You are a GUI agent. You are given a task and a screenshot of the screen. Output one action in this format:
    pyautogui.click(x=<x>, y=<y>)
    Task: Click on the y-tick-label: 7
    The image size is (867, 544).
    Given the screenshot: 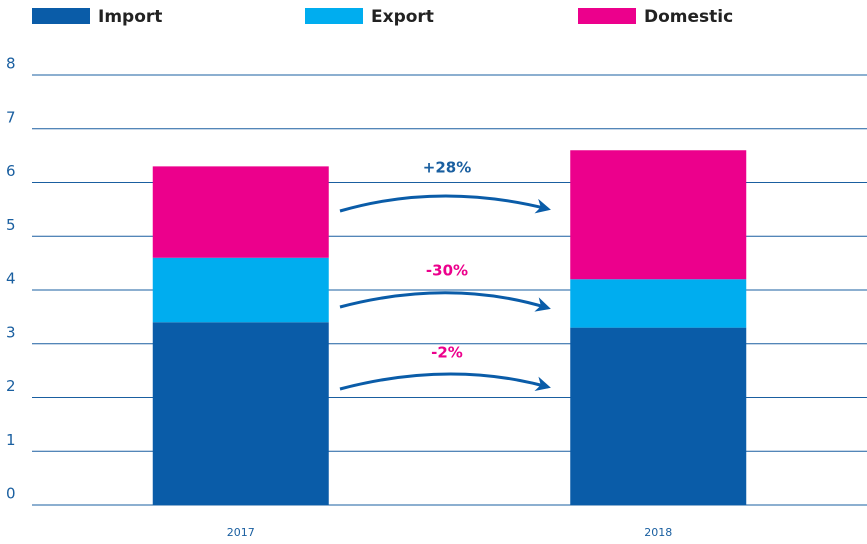 What is the action you would take?
    pyautogui.click(x=11, y=117)
    